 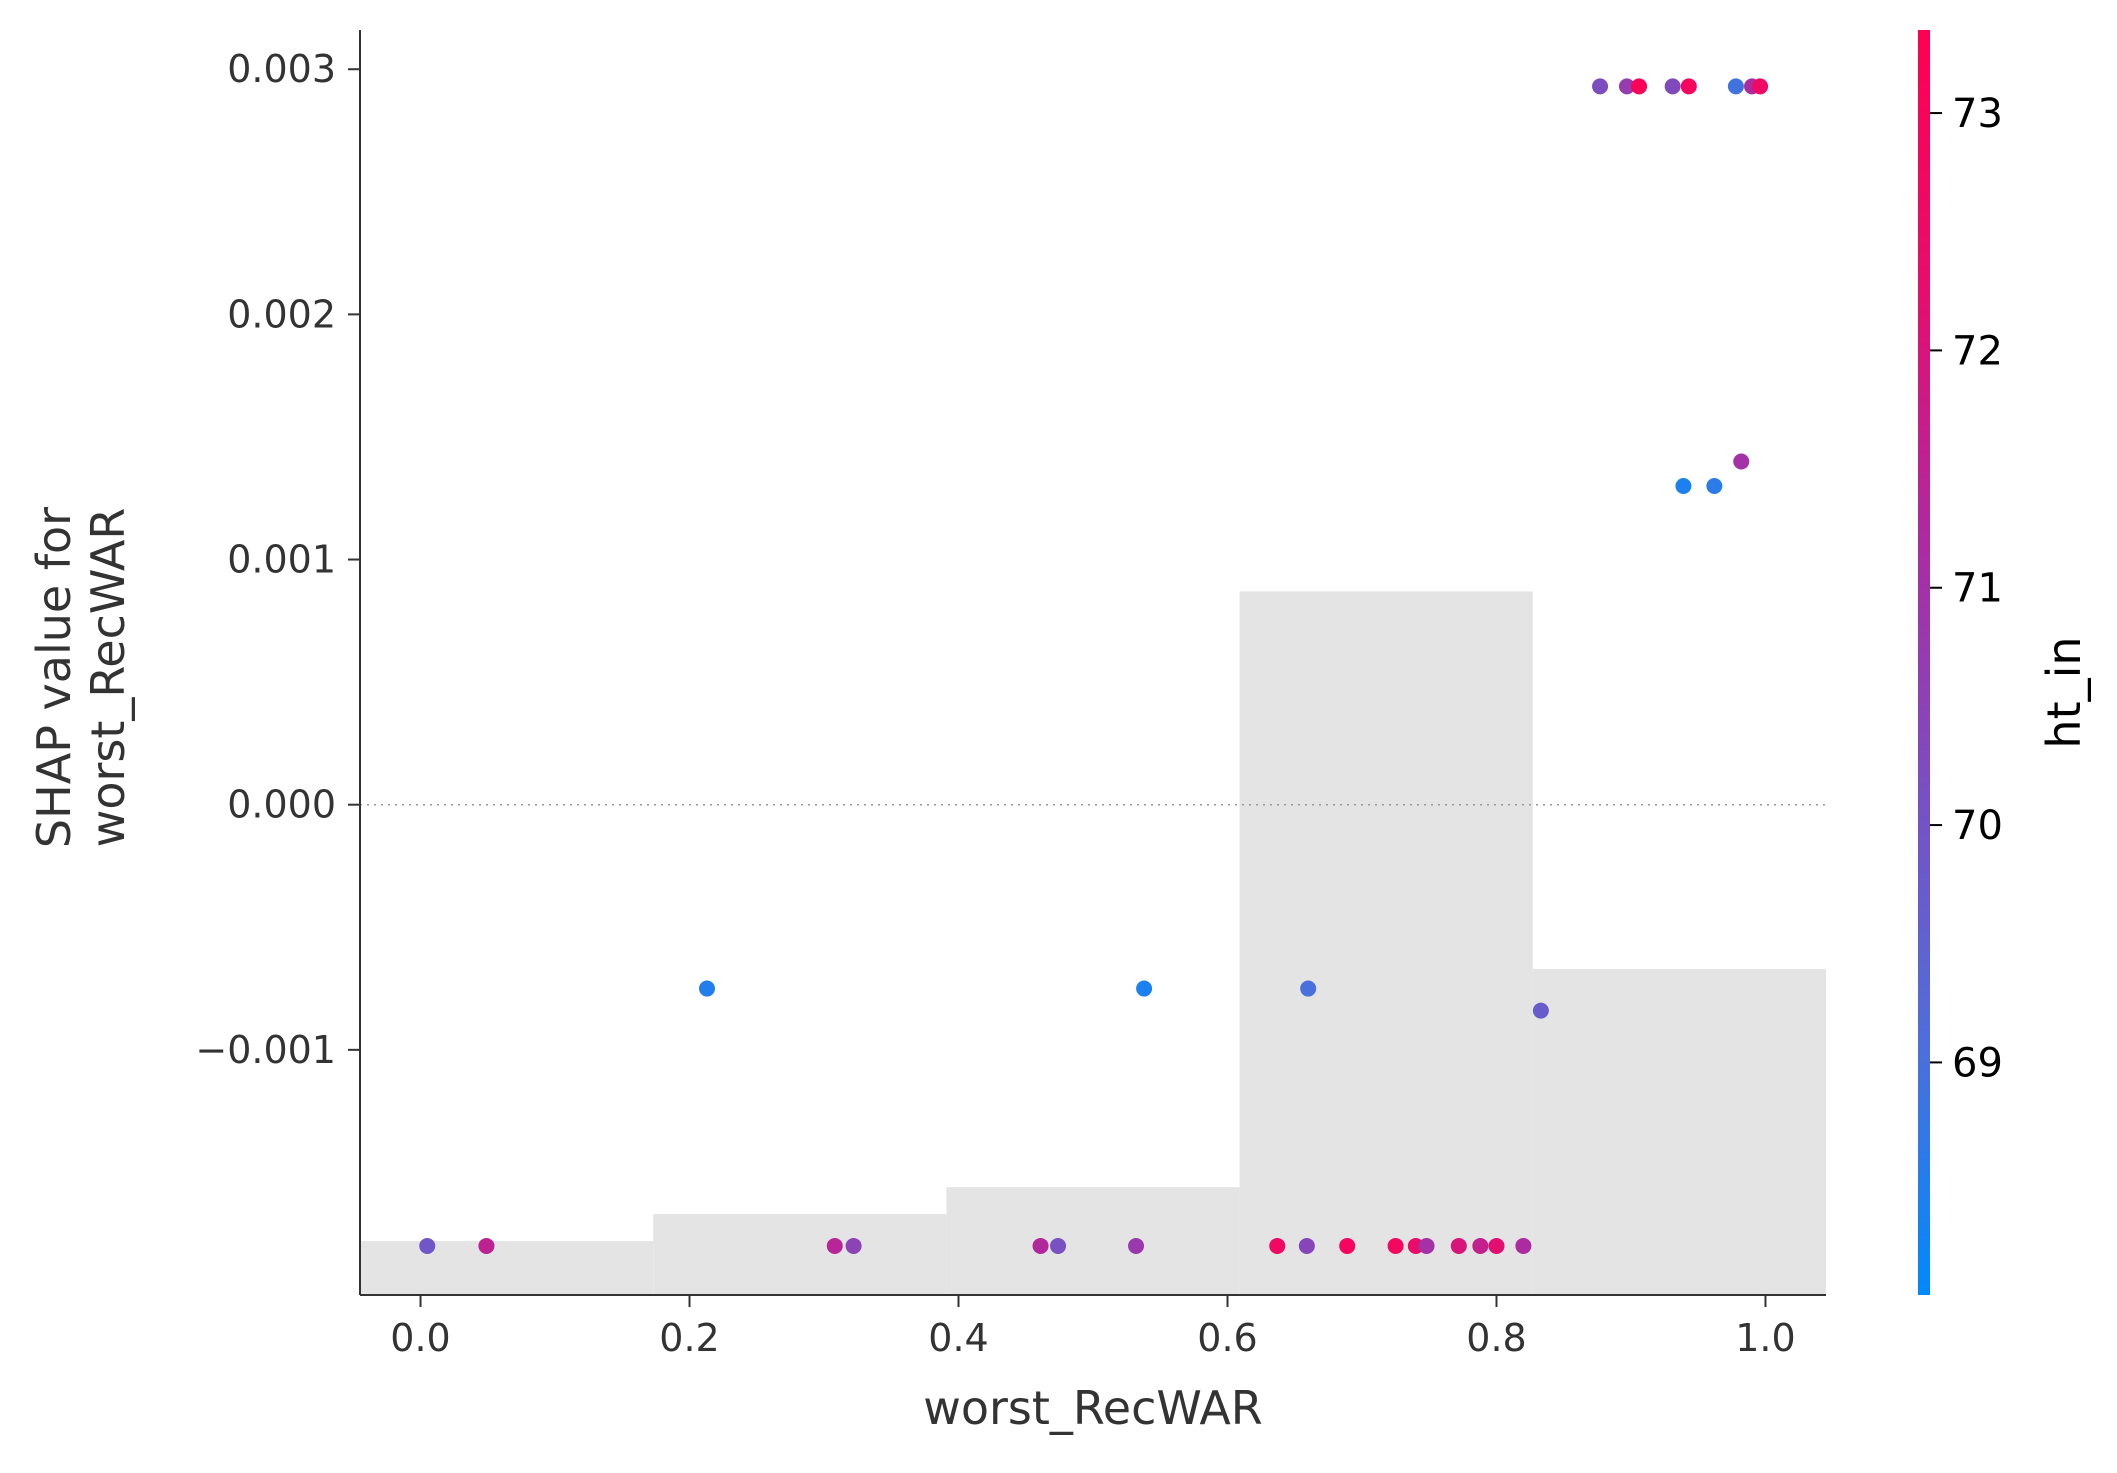 I want to click on y-tick-label: 0.000, so click(x=281, y=805).